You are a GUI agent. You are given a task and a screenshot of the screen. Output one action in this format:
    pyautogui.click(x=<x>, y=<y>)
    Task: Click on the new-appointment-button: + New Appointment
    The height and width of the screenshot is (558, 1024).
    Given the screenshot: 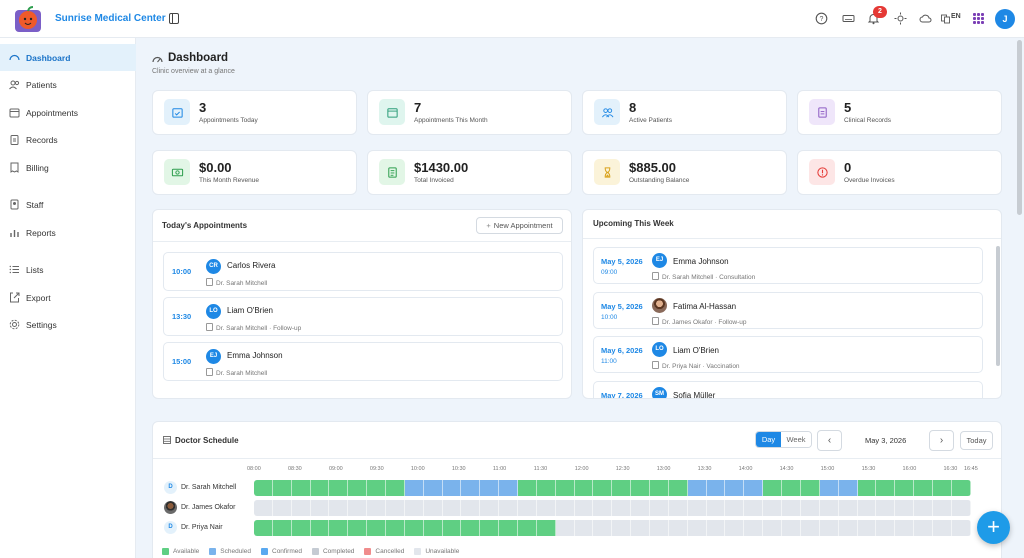 What is the action you would take?
    pyautogui.click(x=519, y=225)
    